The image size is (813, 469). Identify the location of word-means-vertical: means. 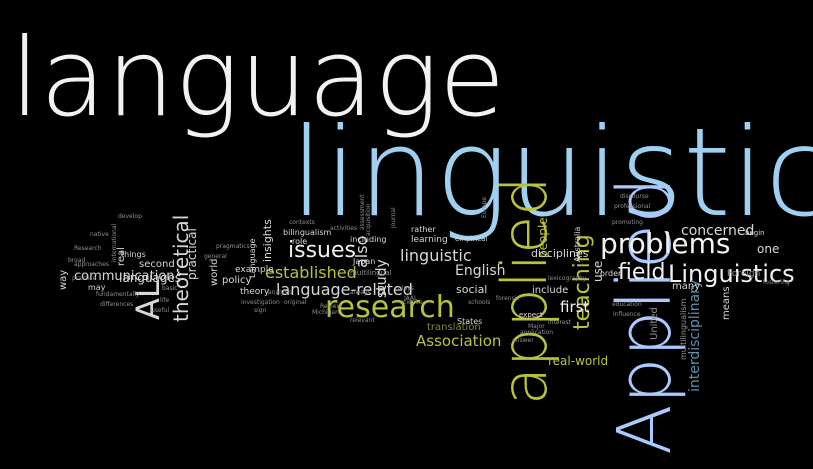
(726, 303).